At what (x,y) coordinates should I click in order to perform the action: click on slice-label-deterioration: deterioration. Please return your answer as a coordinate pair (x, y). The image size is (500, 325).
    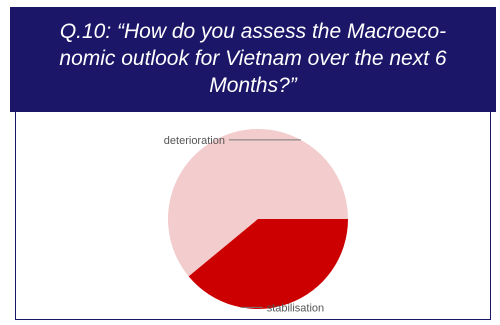
    Looking at the image, I should click on (194, 141).